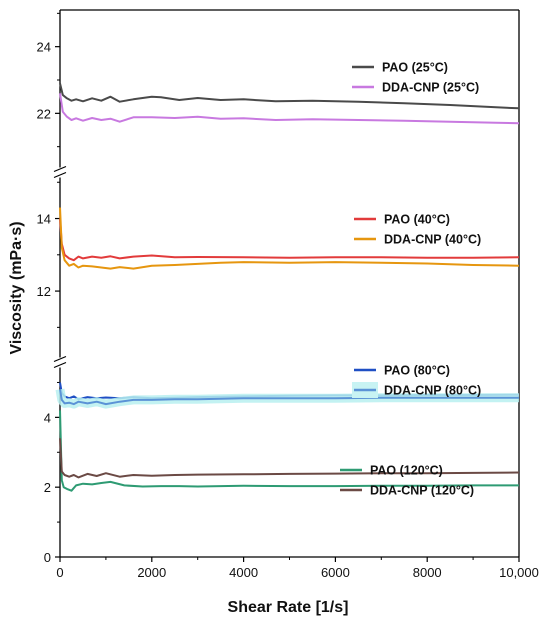 The height and width of the screenshot is (623, 550). Describe the element at coordinates (430, 88) in the screenshot. I see `legend-label: DDA-CNP (25°C)` at that location.